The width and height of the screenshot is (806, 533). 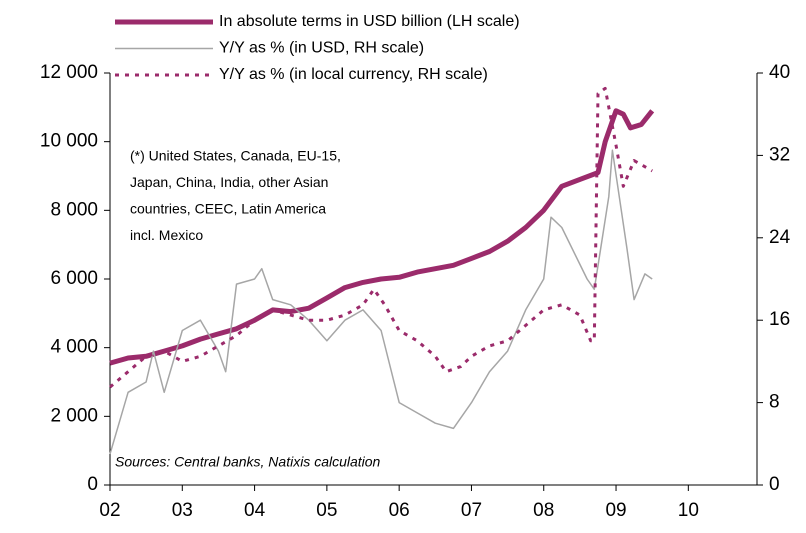 I want to click on x-tick-label: 10, so click(x=688, y=510).